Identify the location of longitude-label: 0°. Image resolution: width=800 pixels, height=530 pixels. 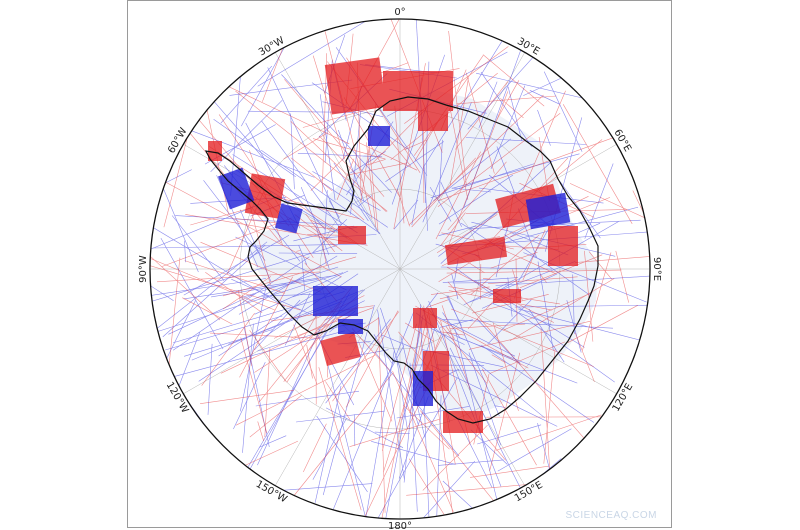
(399, 12).